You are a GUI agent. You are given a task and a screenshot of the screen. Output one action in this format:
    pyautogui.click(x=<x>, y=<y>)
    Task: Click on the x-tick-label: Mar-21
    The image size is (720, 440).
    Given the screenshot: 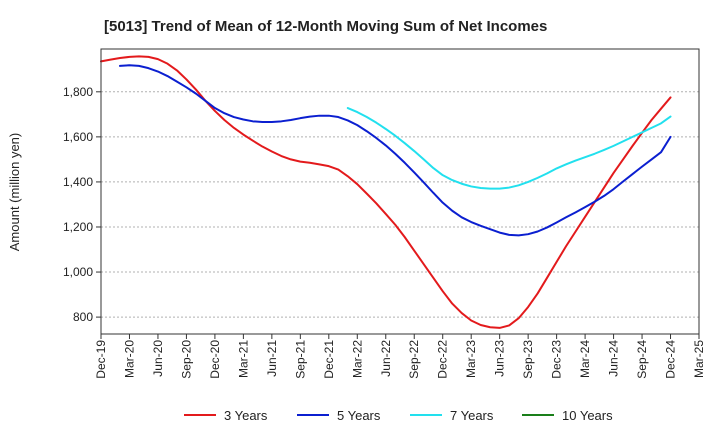 What is the action you would take?
    pyautogui.click(x=243, y=359)
    